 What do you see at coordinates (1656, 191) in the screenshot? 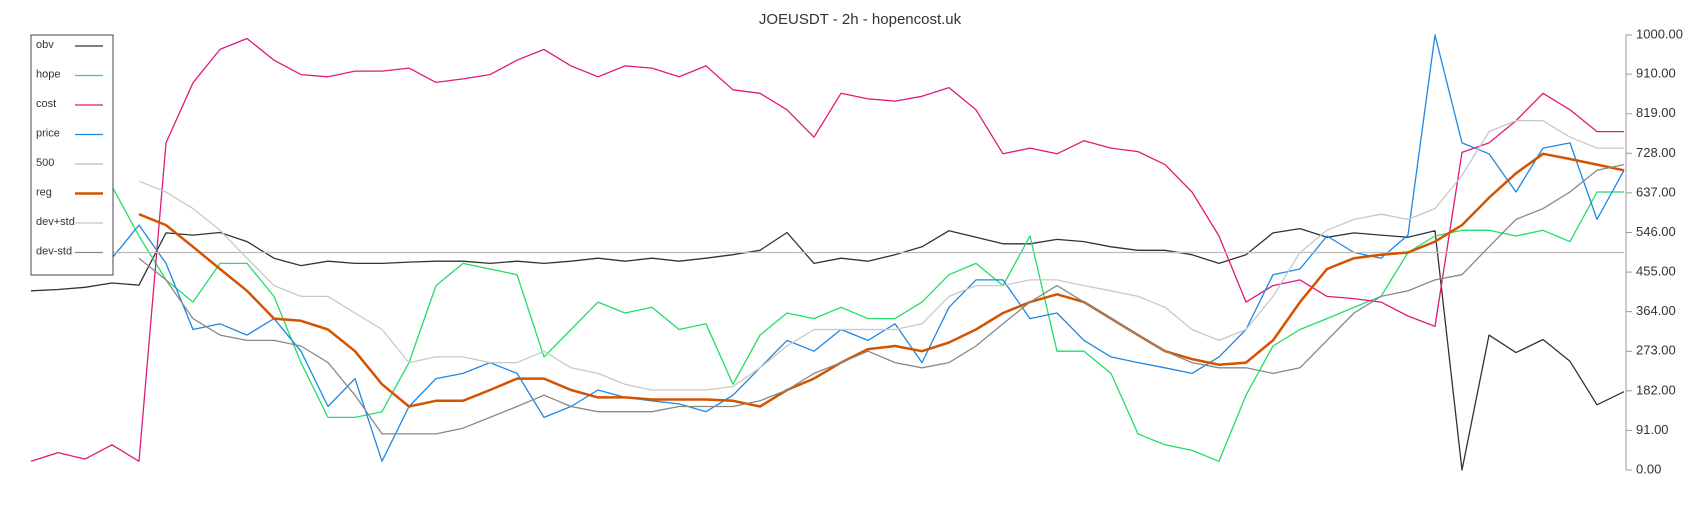
I see `y-tick-label: 637.00` at bounding box center [1656, 191].